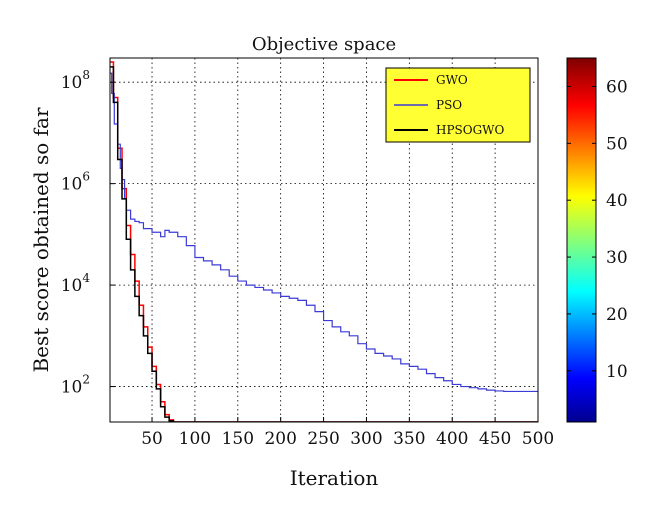 The width and height of the screenshot is (660, 517). Describe the element at coordinates (452, 80) in the screenshot. I see `legend-label-gwo: GWO` at that location.